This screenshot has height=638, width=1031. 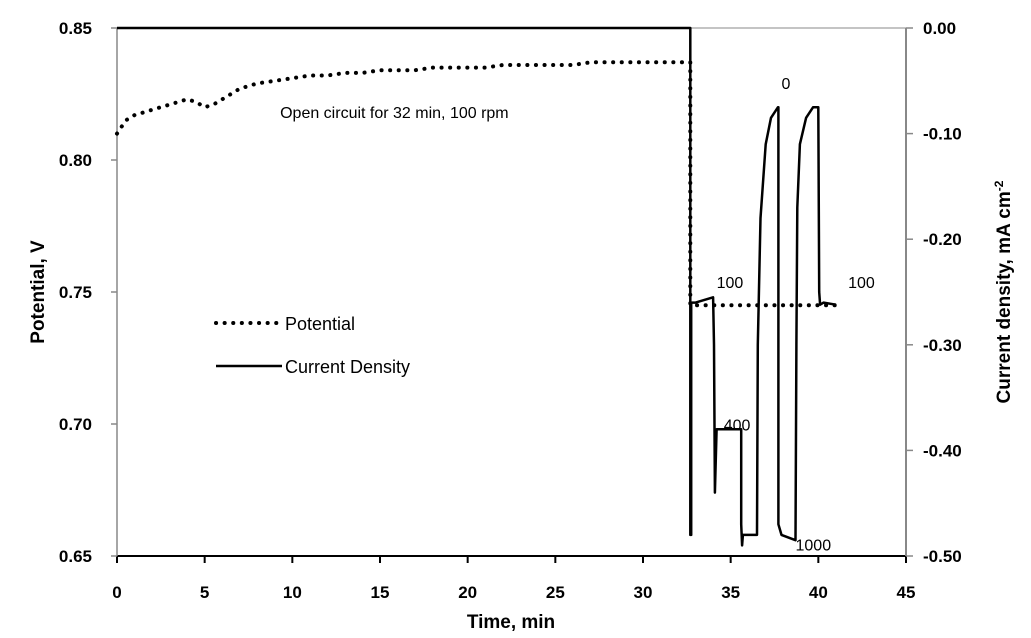 What do you see at coordinates (643, 592) in the screenshot?
I see `x-tick-label: 30` at bounding box center [643, 592].